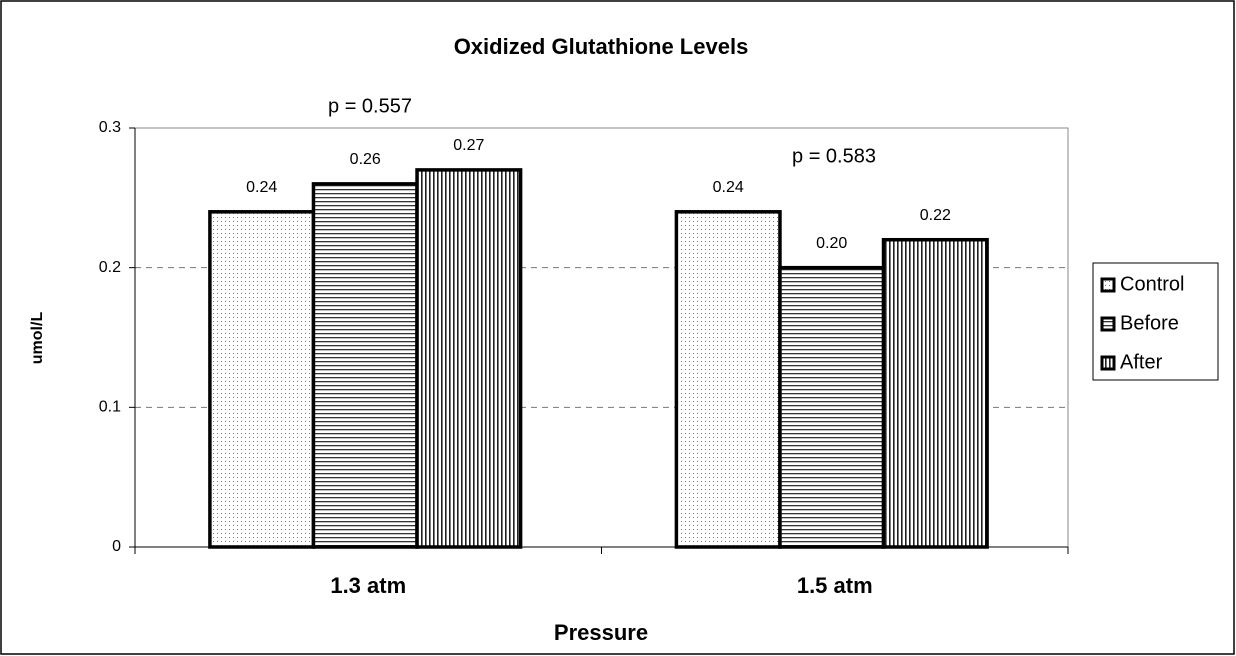 The height and width of the screenshot is (656, 1236). I want to click on y-tick-label: 0, so click(116, 546).